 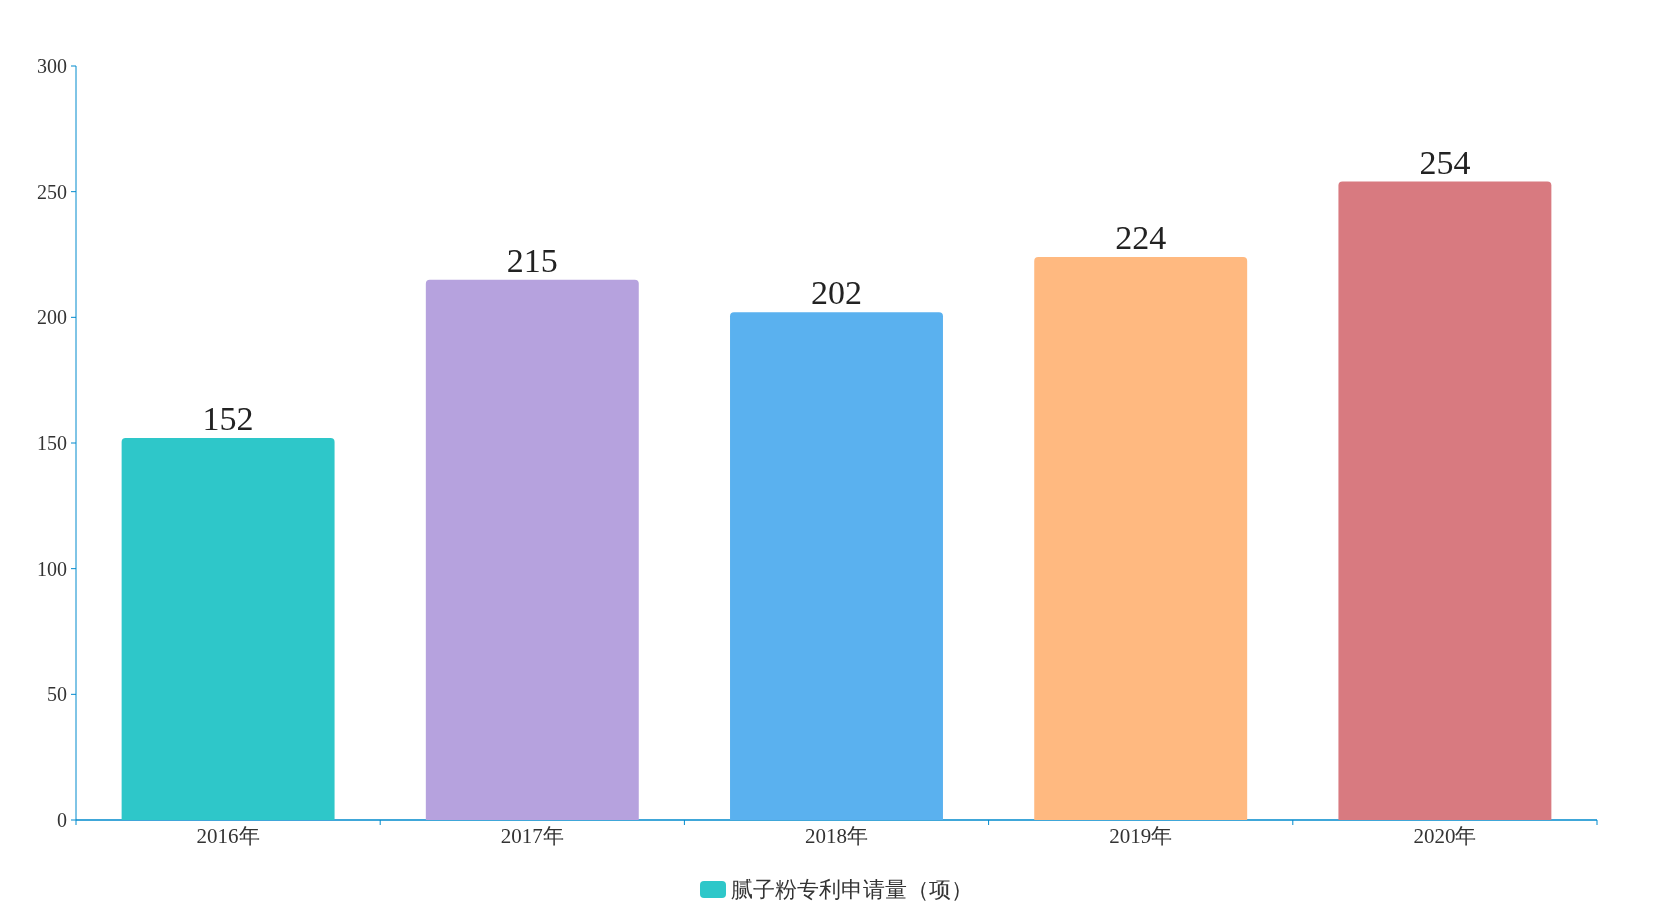 What do you see at coordinates (52, 191) in the screenshot?
I see `y-tick-label: 250` at bounding box center [52, 191].